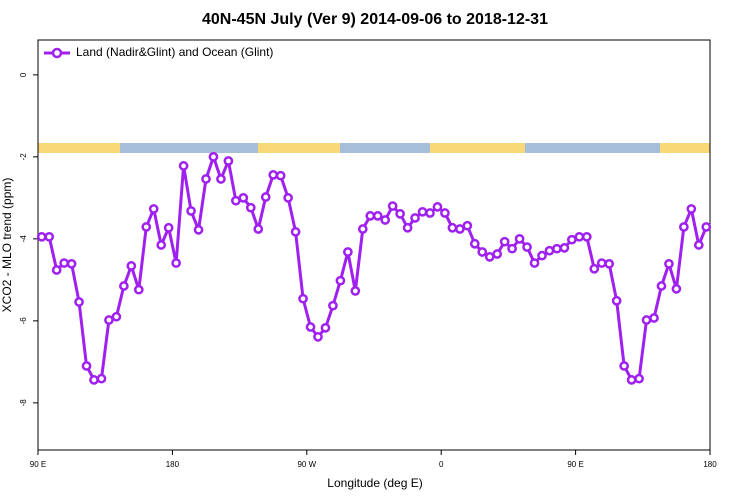  What do you see at coordinates (23, 321) in the screenshot?
I see `y-tick-label: -6` at bounding box center [23, 321].